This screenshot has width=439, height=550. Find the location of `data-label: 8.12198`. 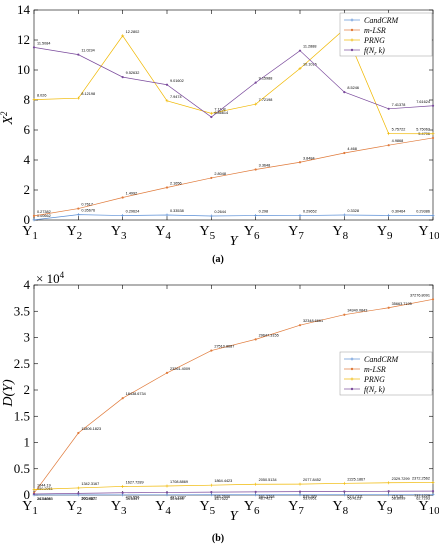

data-label: 8.12198 is located at coordinates (88, 94).